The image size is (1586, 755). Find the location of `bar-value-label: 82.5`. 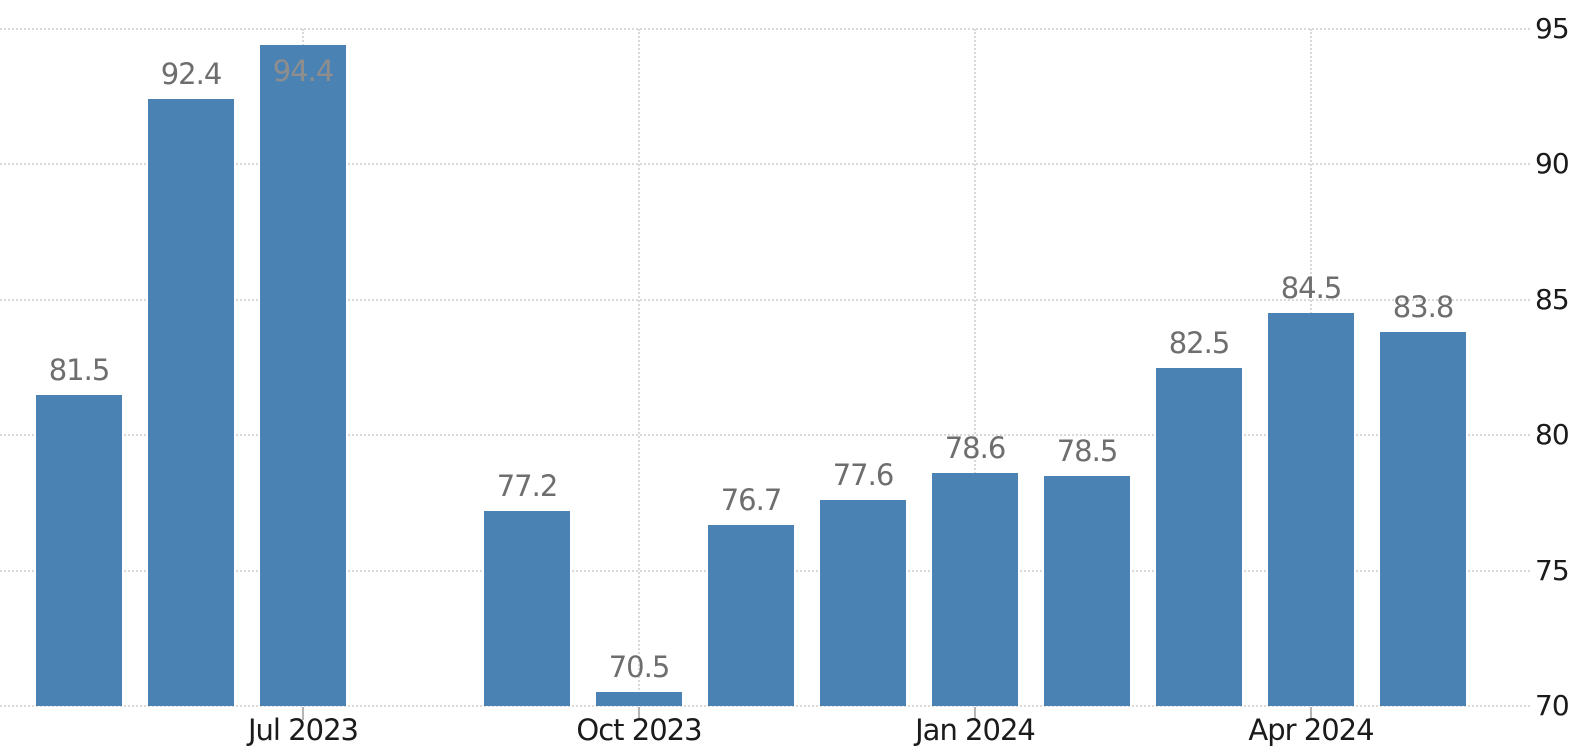

bar-value-label: 82.5 is located at coordinates (1199, 342).